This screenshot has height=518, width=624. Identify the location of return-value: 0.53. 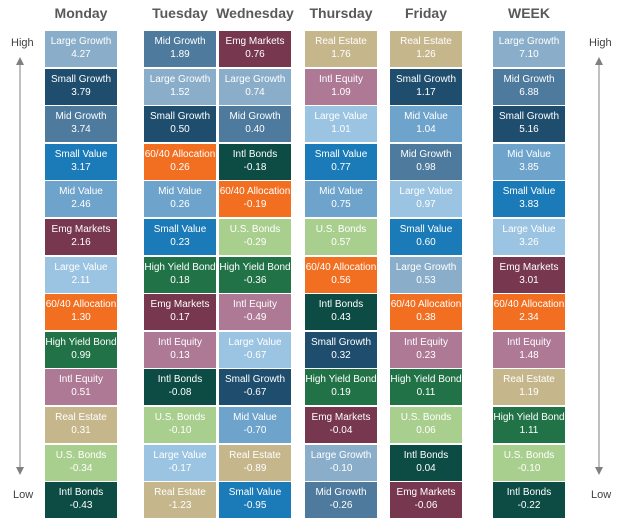
(426, 280).